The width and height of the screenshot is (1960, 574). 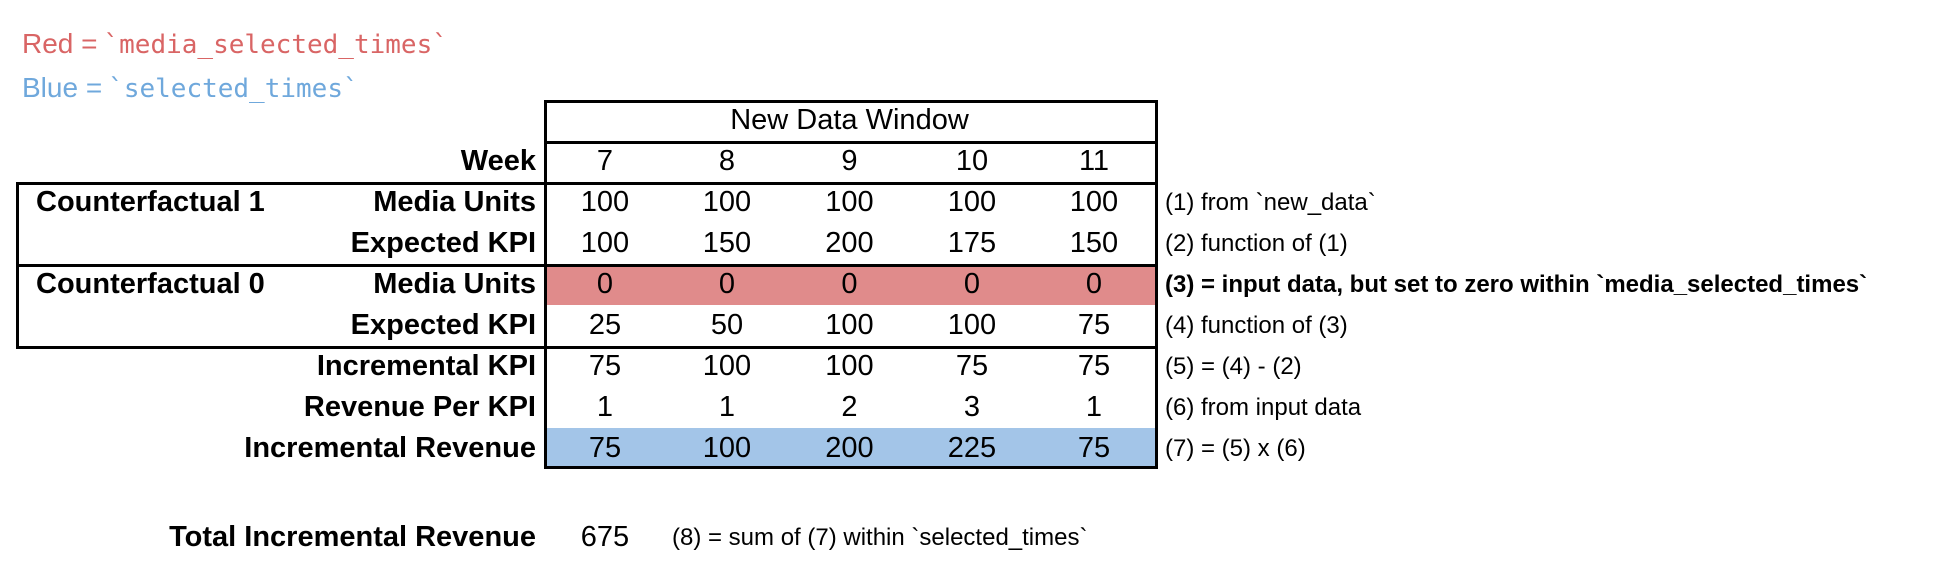 What do you see at coordinates (605, 537) in the screenshot?
I see `total-value: 675` at bounding box center [605, 537].